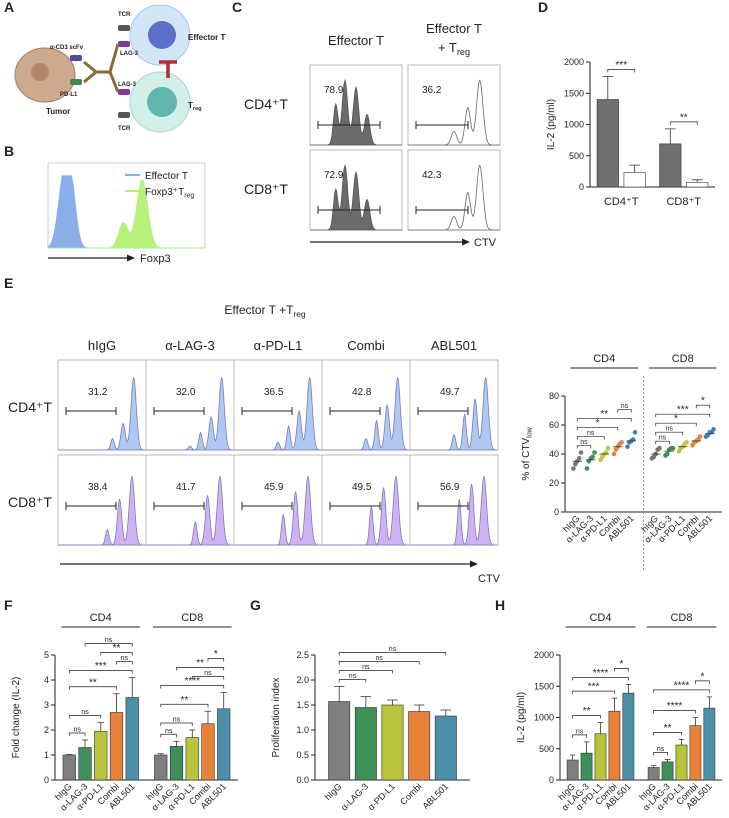  I want to click on y-tick-label: 80, so click(554, 396).